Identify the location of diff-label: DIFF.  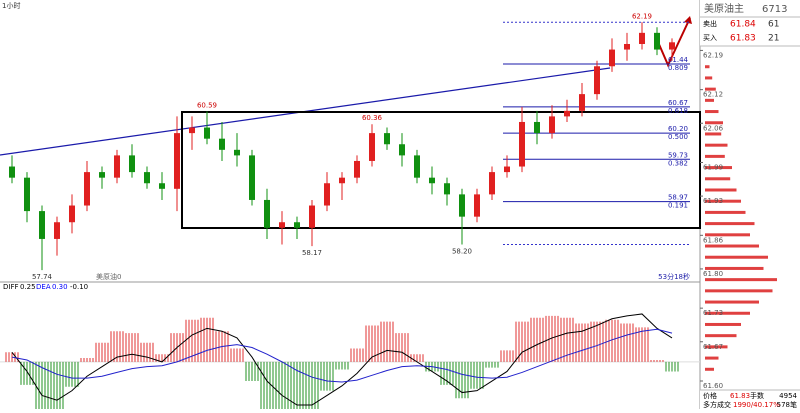
(11, 287).